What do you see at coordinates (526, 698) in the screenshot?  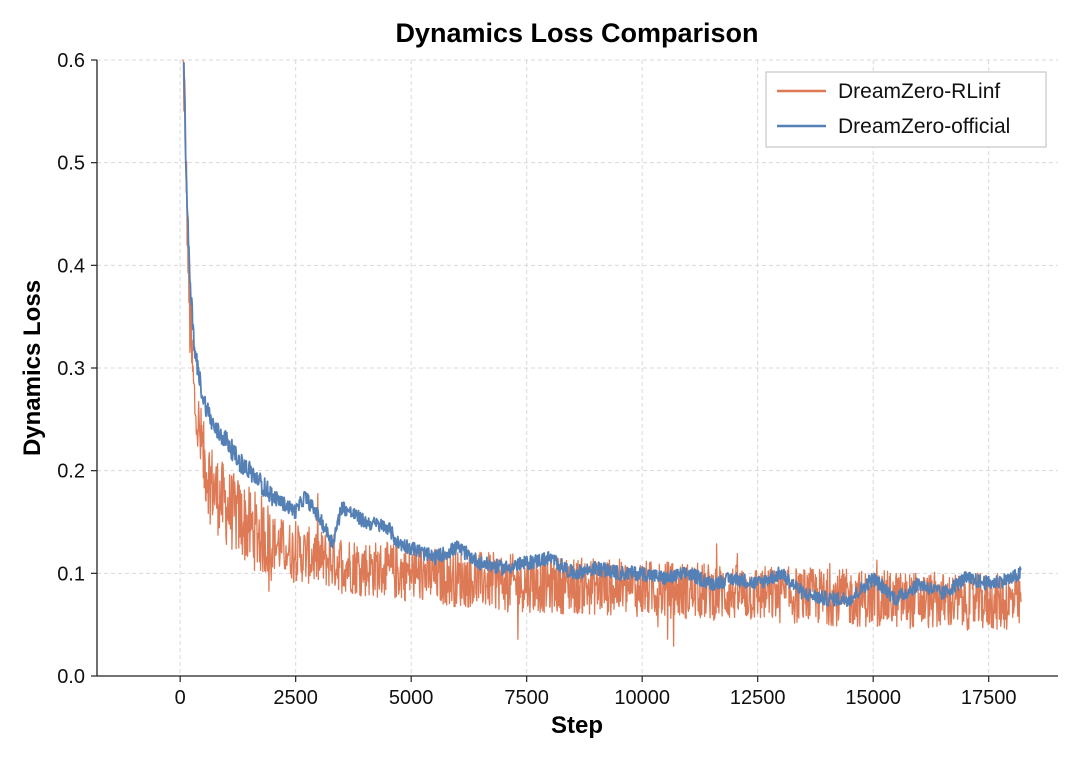 I see `x-tick-label: 7500` at bounding box center [526, 698].